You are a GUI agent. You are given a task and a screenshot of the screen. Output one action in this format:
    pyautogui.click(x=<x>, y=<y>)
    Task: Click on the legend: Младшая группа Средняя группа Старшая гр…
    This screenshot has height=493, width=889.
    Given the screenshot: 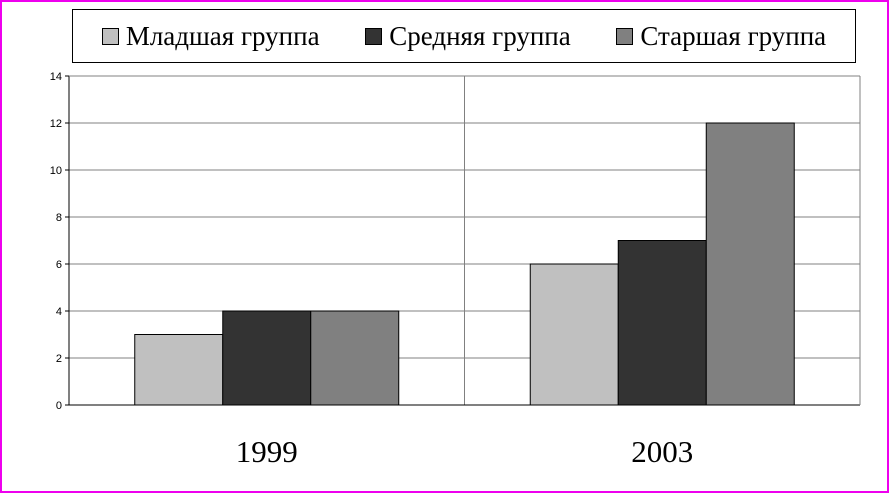 What is the action you would take?
    pyautogui.click(x=464, y=36)
    